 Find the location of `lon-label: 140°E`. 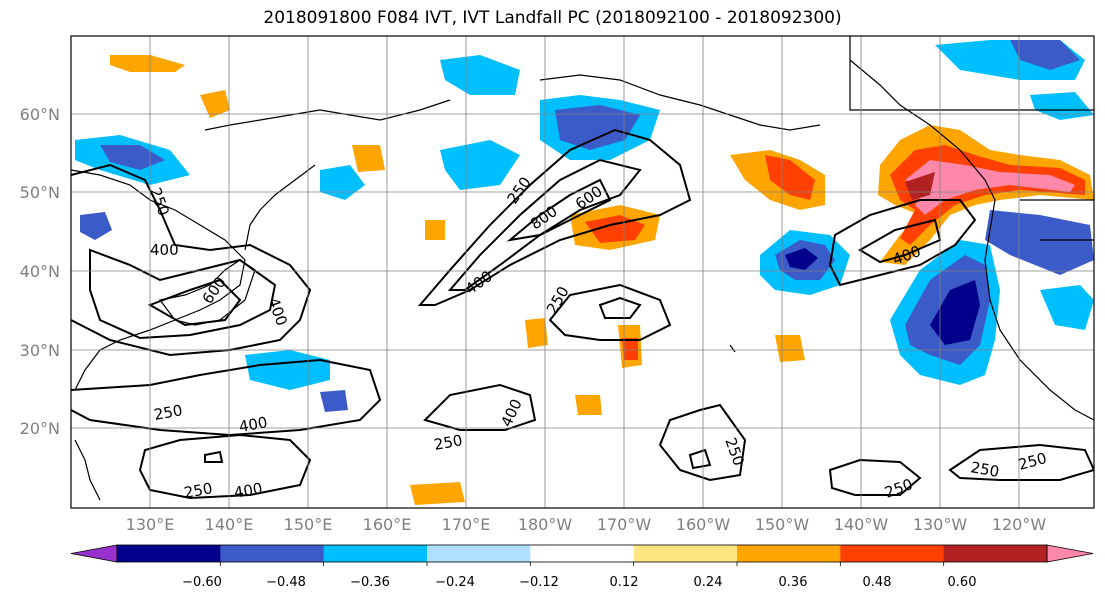

lon-label: 140°E is located at coordinates (229, 524).